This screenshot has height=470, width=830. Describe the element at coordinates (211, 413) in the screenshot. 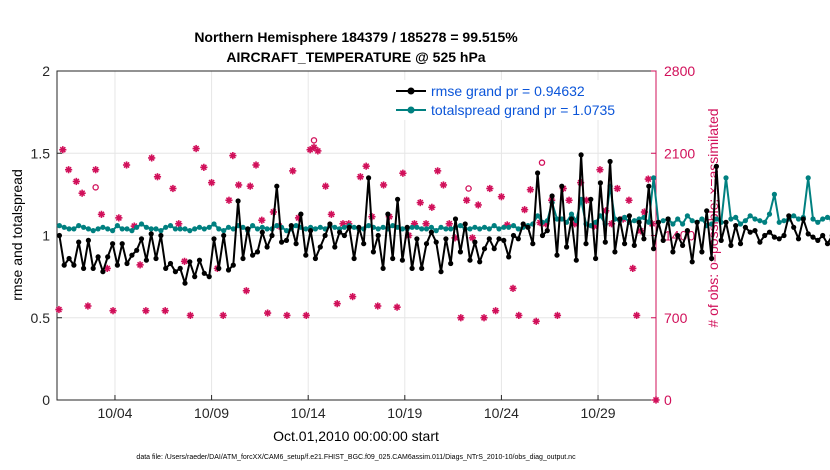

I see `x-tick-label: 10/09` at that location.